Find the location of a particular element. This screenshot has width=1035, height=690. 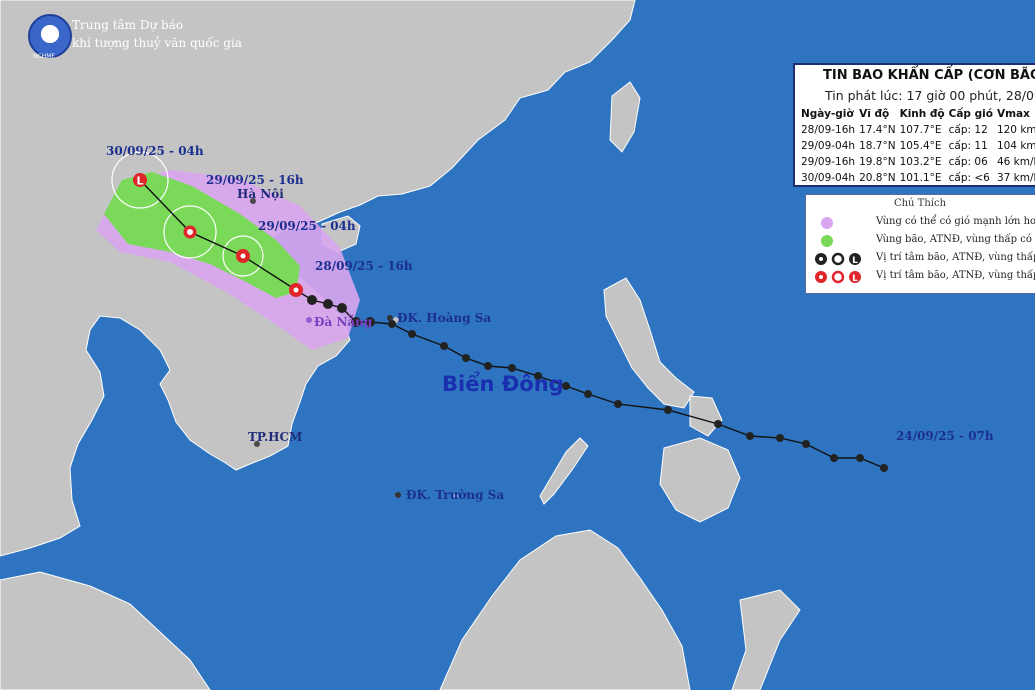

table-row: 30/09-04h 20.8°N 101.1°E cấp: <6 37 km/h is located at coordinates (918, 177).